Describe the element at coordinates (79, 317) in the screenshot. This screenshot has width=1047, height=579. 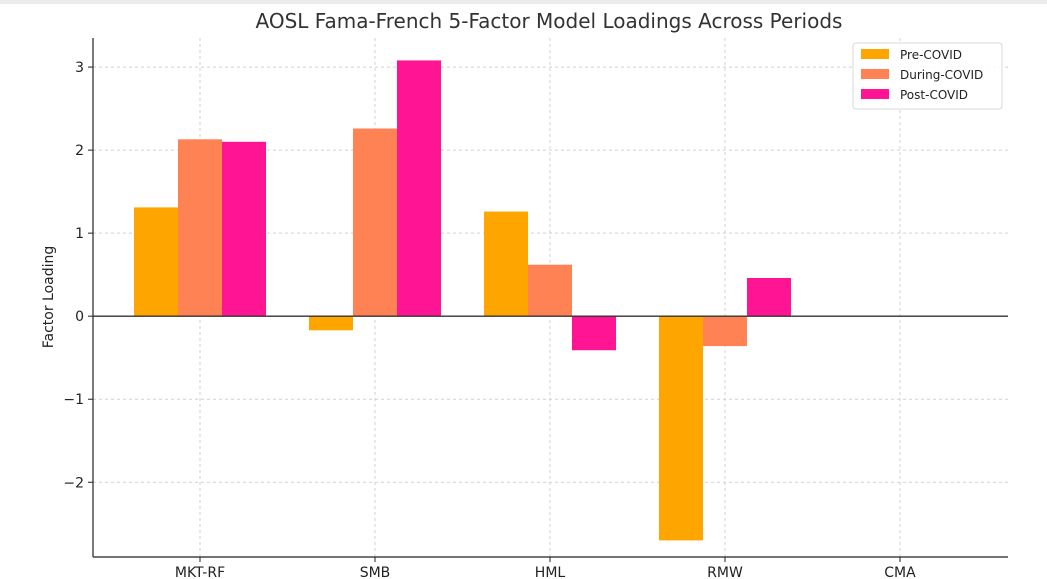
I see `y-tick-label: 0` at that location.